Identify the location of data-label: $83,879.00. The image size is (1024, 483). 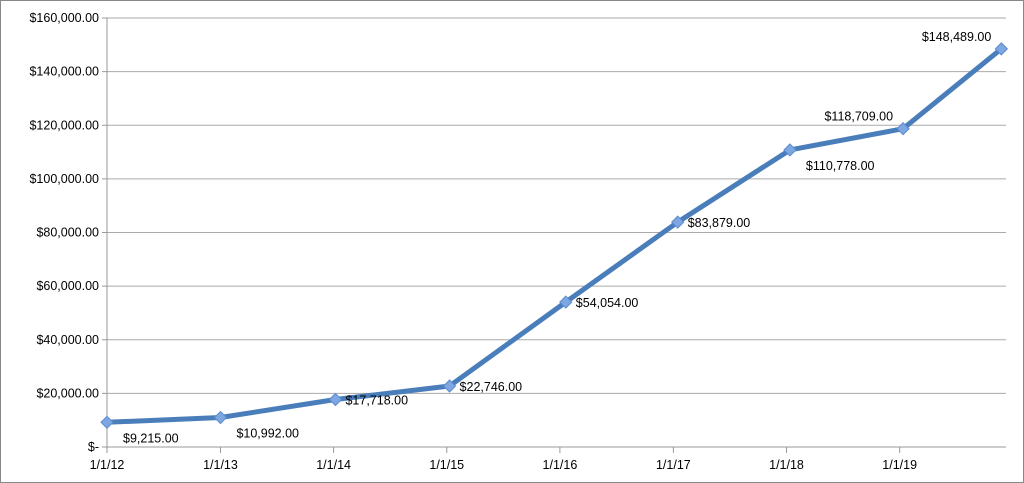
(719, 223).